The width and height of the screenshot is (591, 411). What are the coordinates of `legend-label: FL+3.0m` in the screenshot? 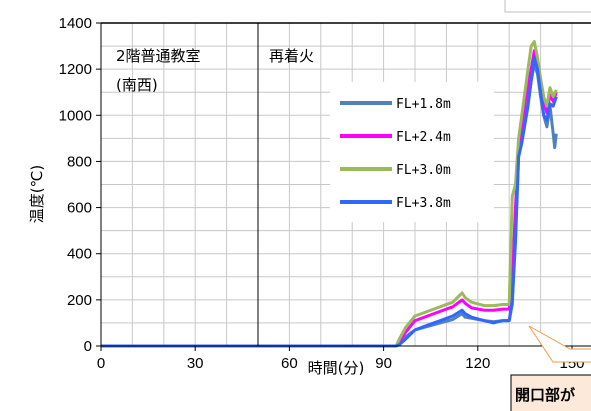 It's located at (423, 170).